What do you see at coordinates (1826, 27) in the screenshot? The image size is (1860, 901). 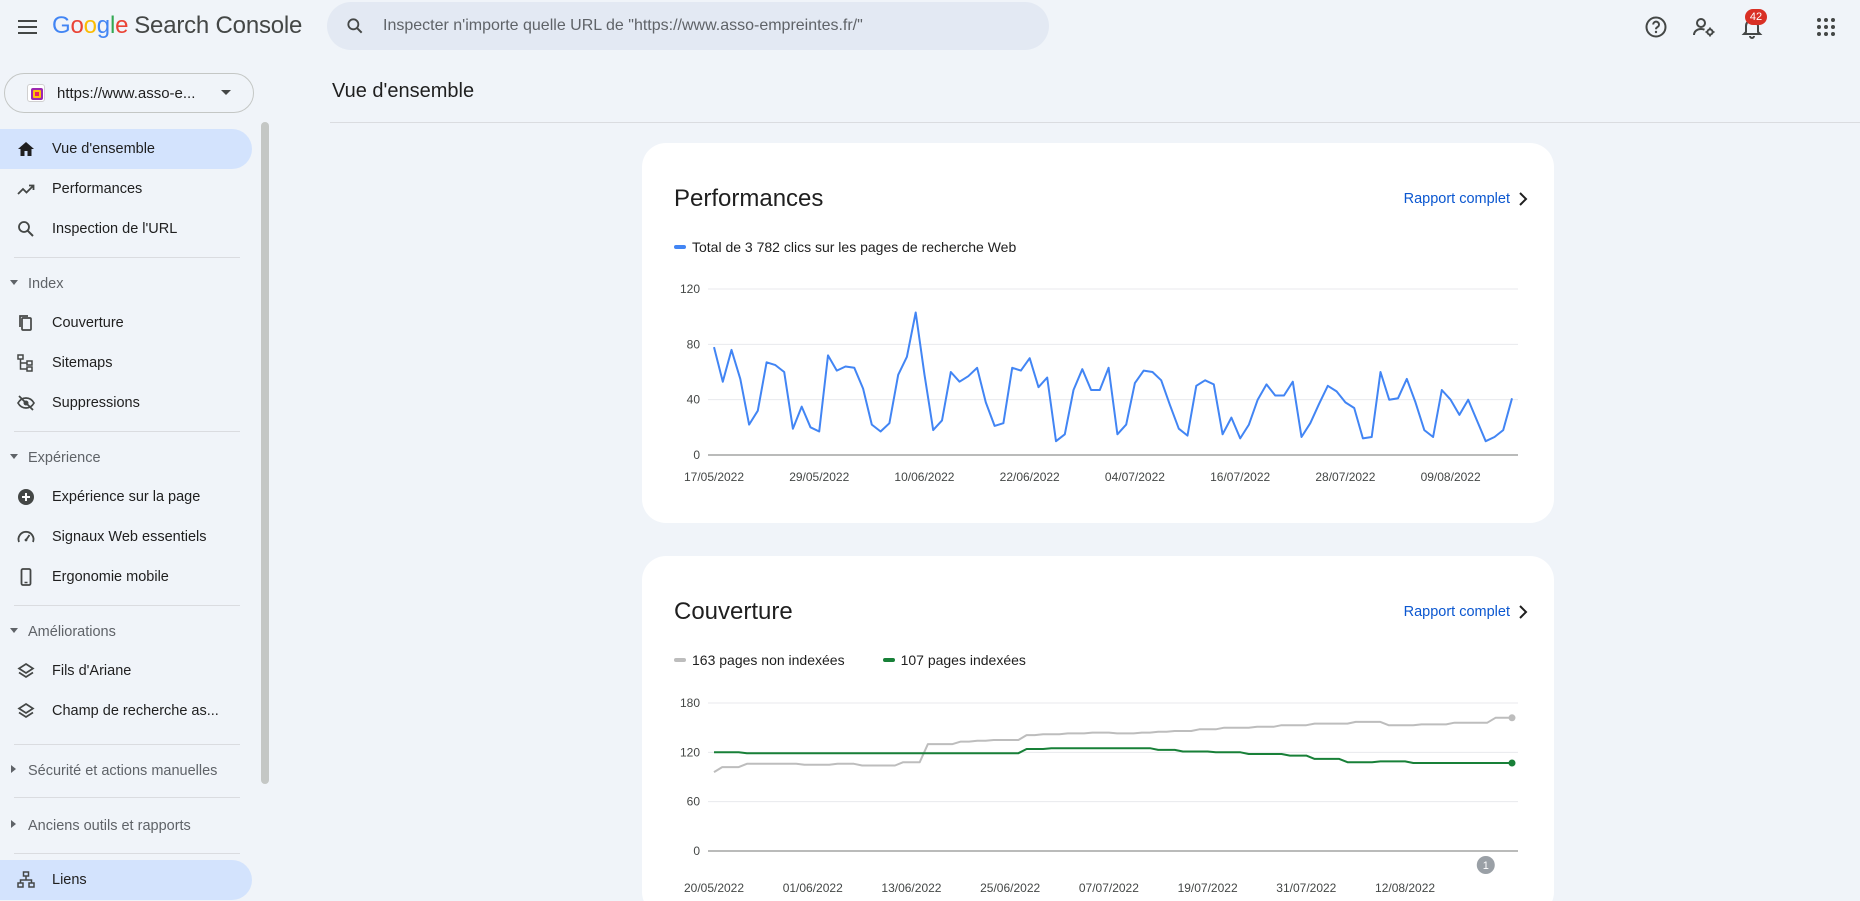 I see `apps-grid-icon` at bounding box center [1826, 27].